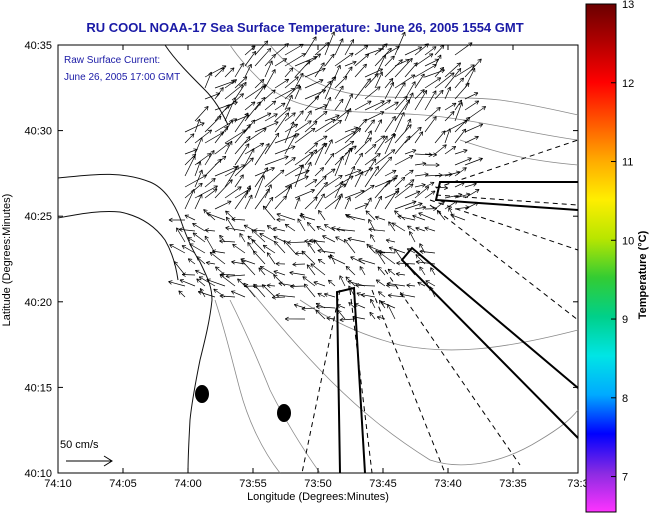 The image size is (651, 515). What do you see at coordinates (507, 164) in the screenshot?
I see `radar-range-line` at bounding box center [507, 164].